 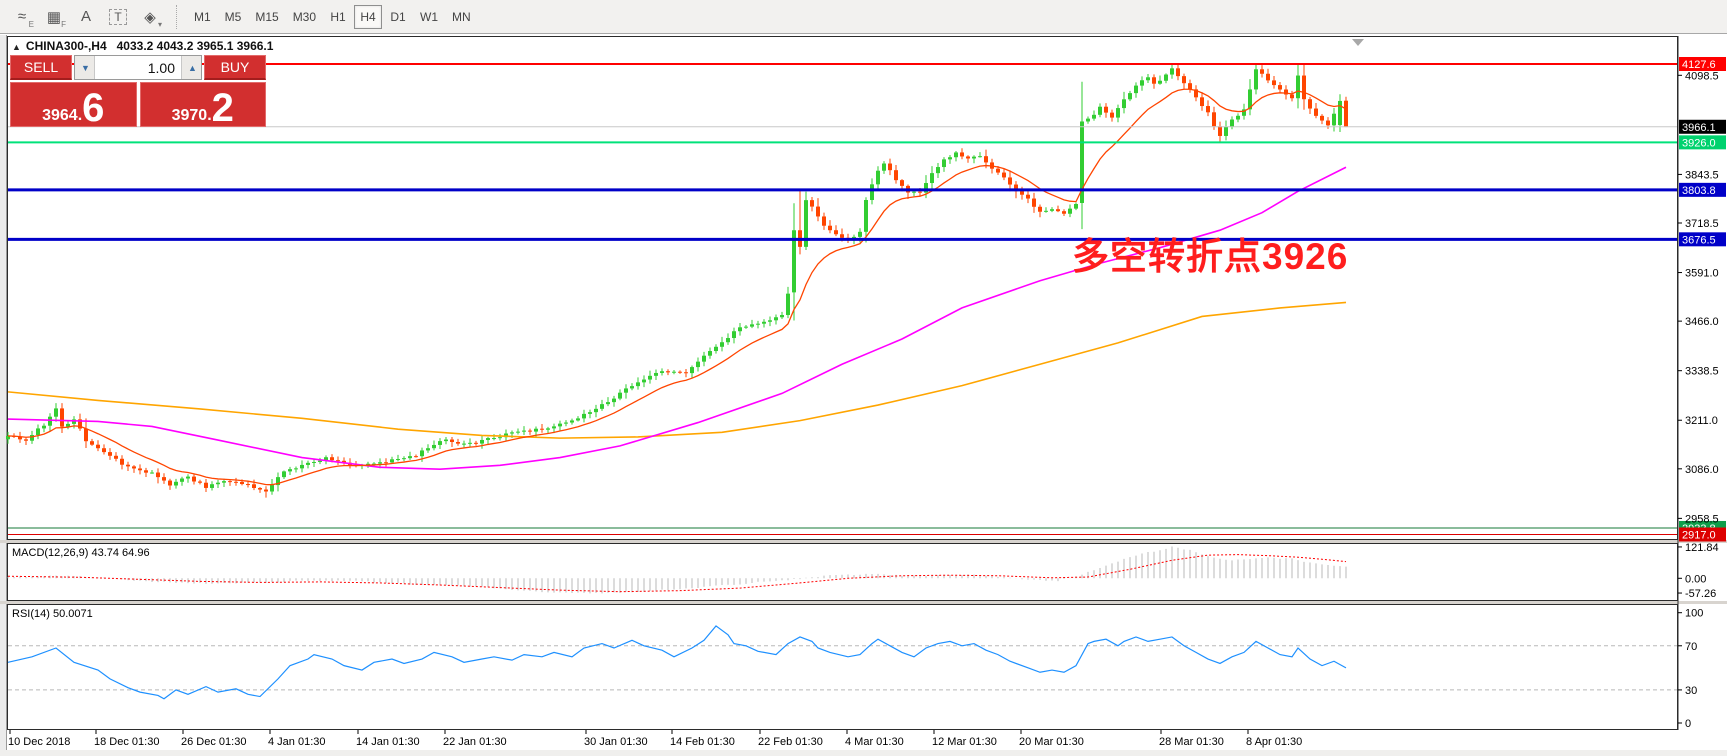 I want to click on text-annotation: 多空转折点3926, so click(x=1210, y=256).